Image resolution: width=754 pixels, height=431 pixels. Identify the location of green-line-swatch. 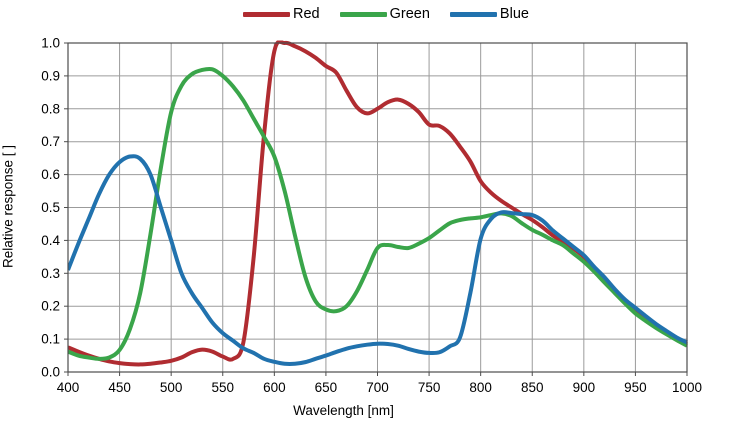
(363, 14).